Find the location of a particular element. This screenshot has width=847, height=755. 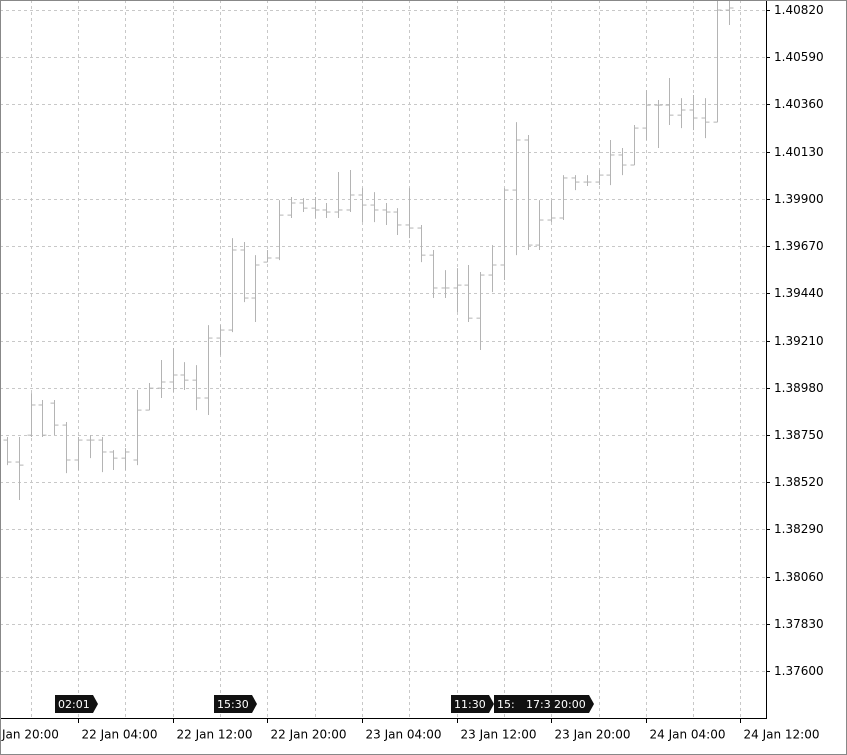

y-tick-label: 1.39210 is located at coordinates (799, 341).